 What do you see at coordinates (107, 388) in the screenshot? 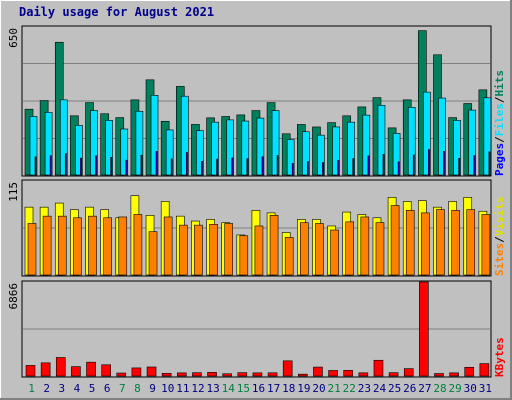
I see `x-tick-day-6: 6` at bounding box center [107, 388].